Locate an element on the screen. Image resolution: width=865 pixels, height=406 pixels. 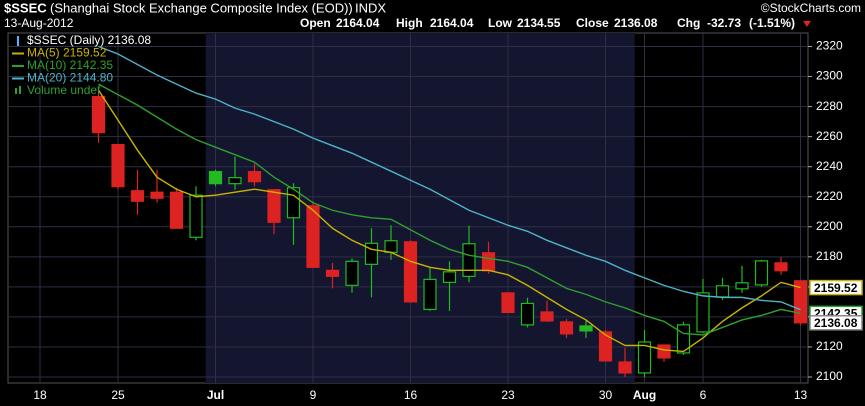
y-tick-label: 2200 is located at coordinates (829, 226).